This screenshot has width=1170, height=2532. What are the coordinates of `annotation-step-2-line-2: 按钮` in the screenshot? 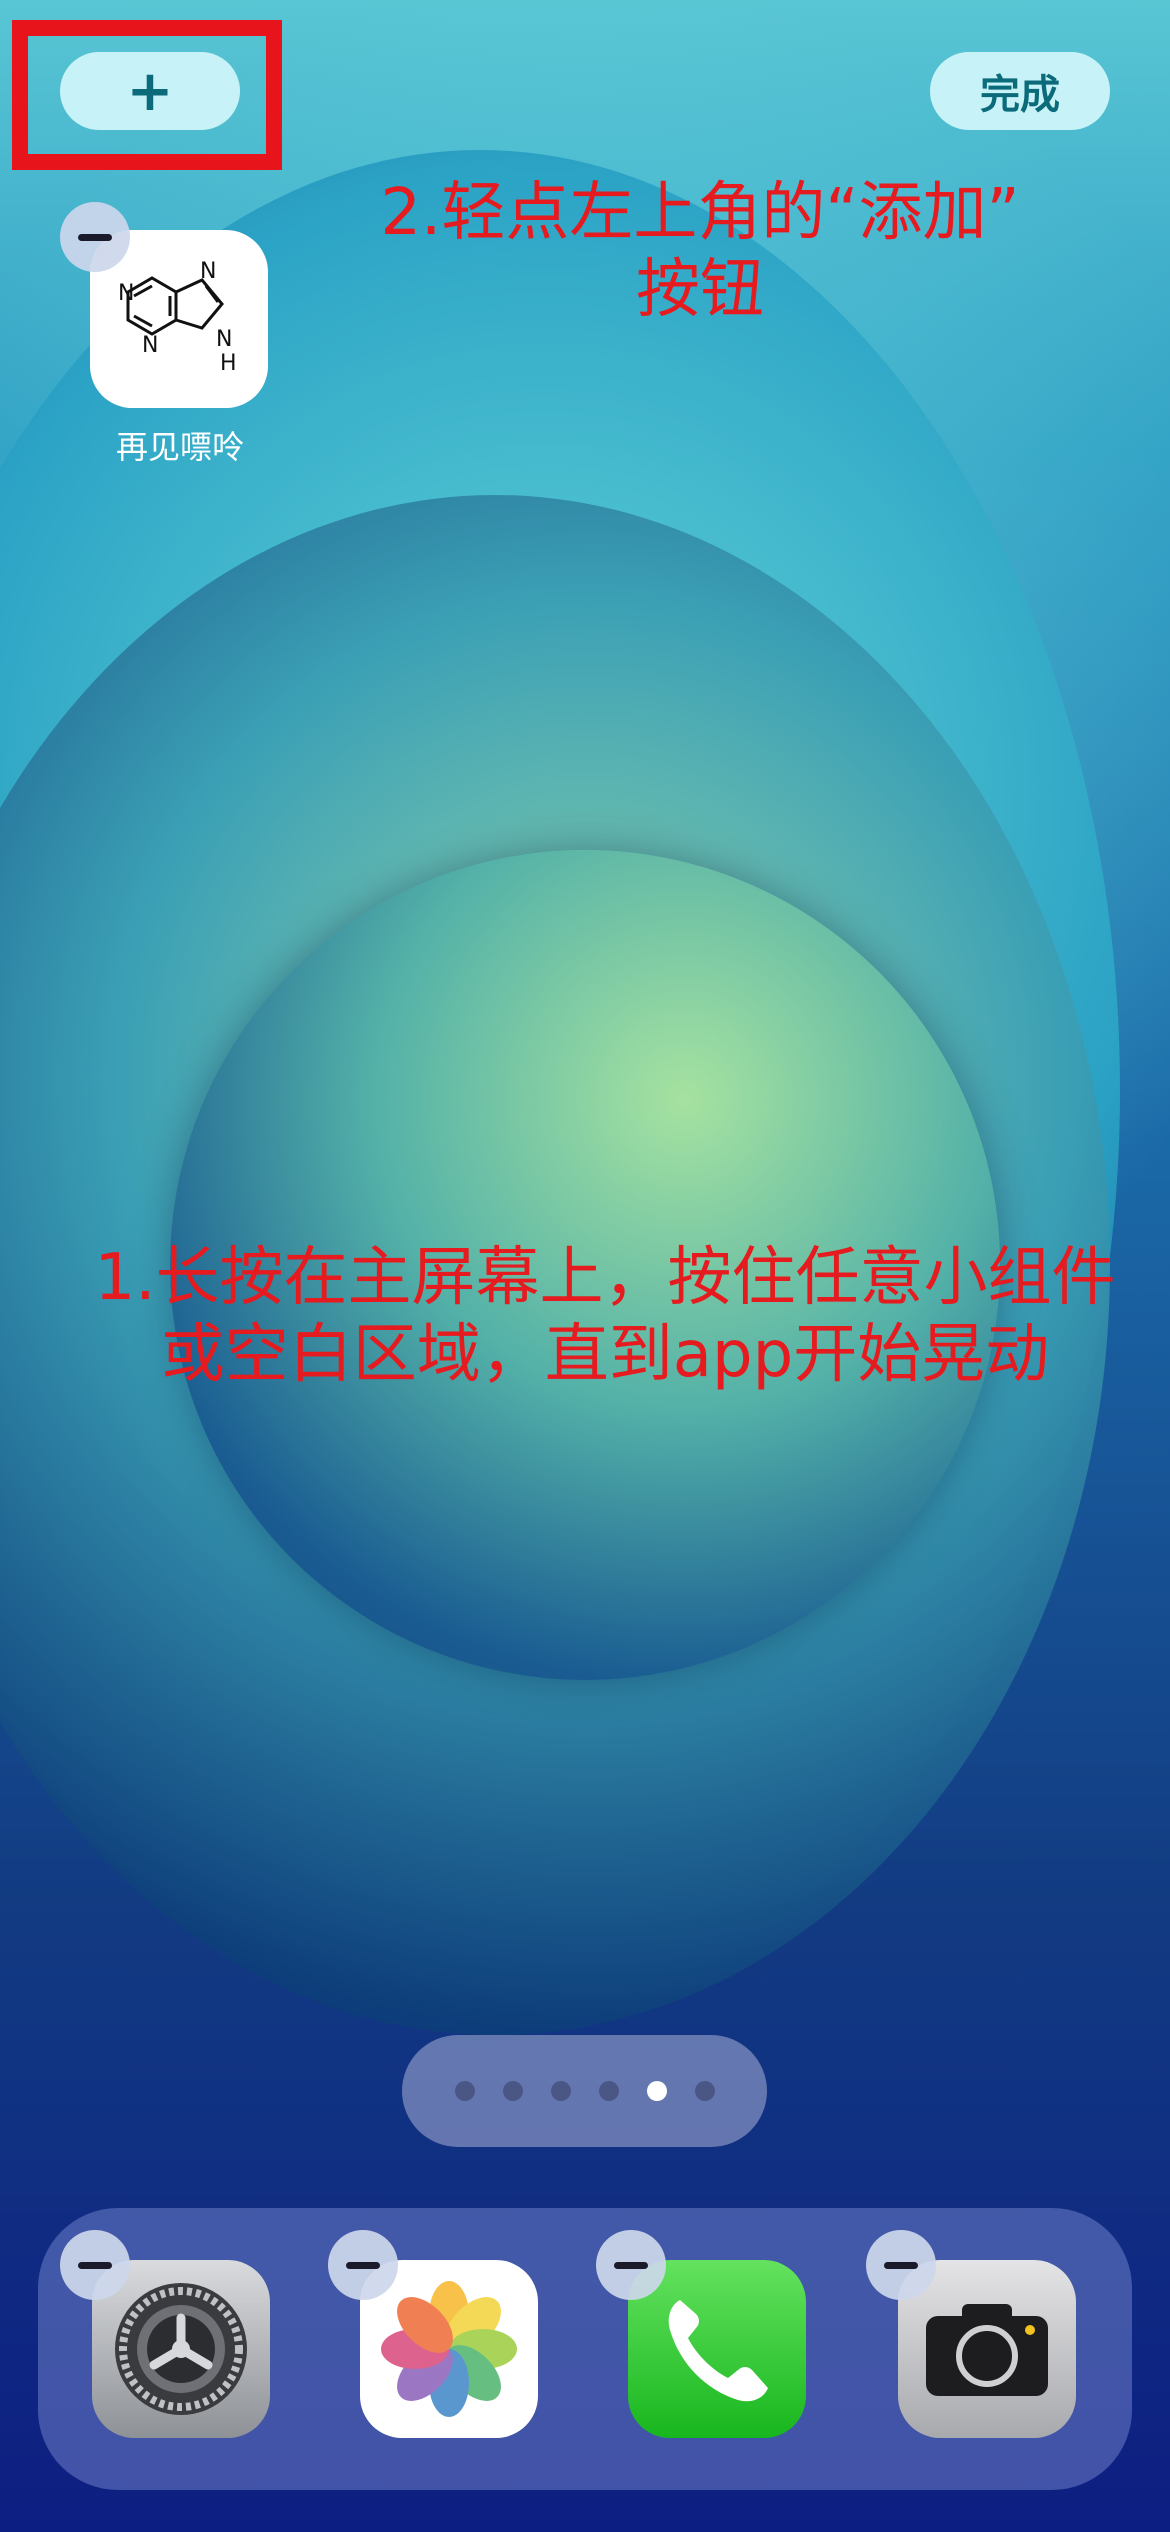 It's located at (700, 289).